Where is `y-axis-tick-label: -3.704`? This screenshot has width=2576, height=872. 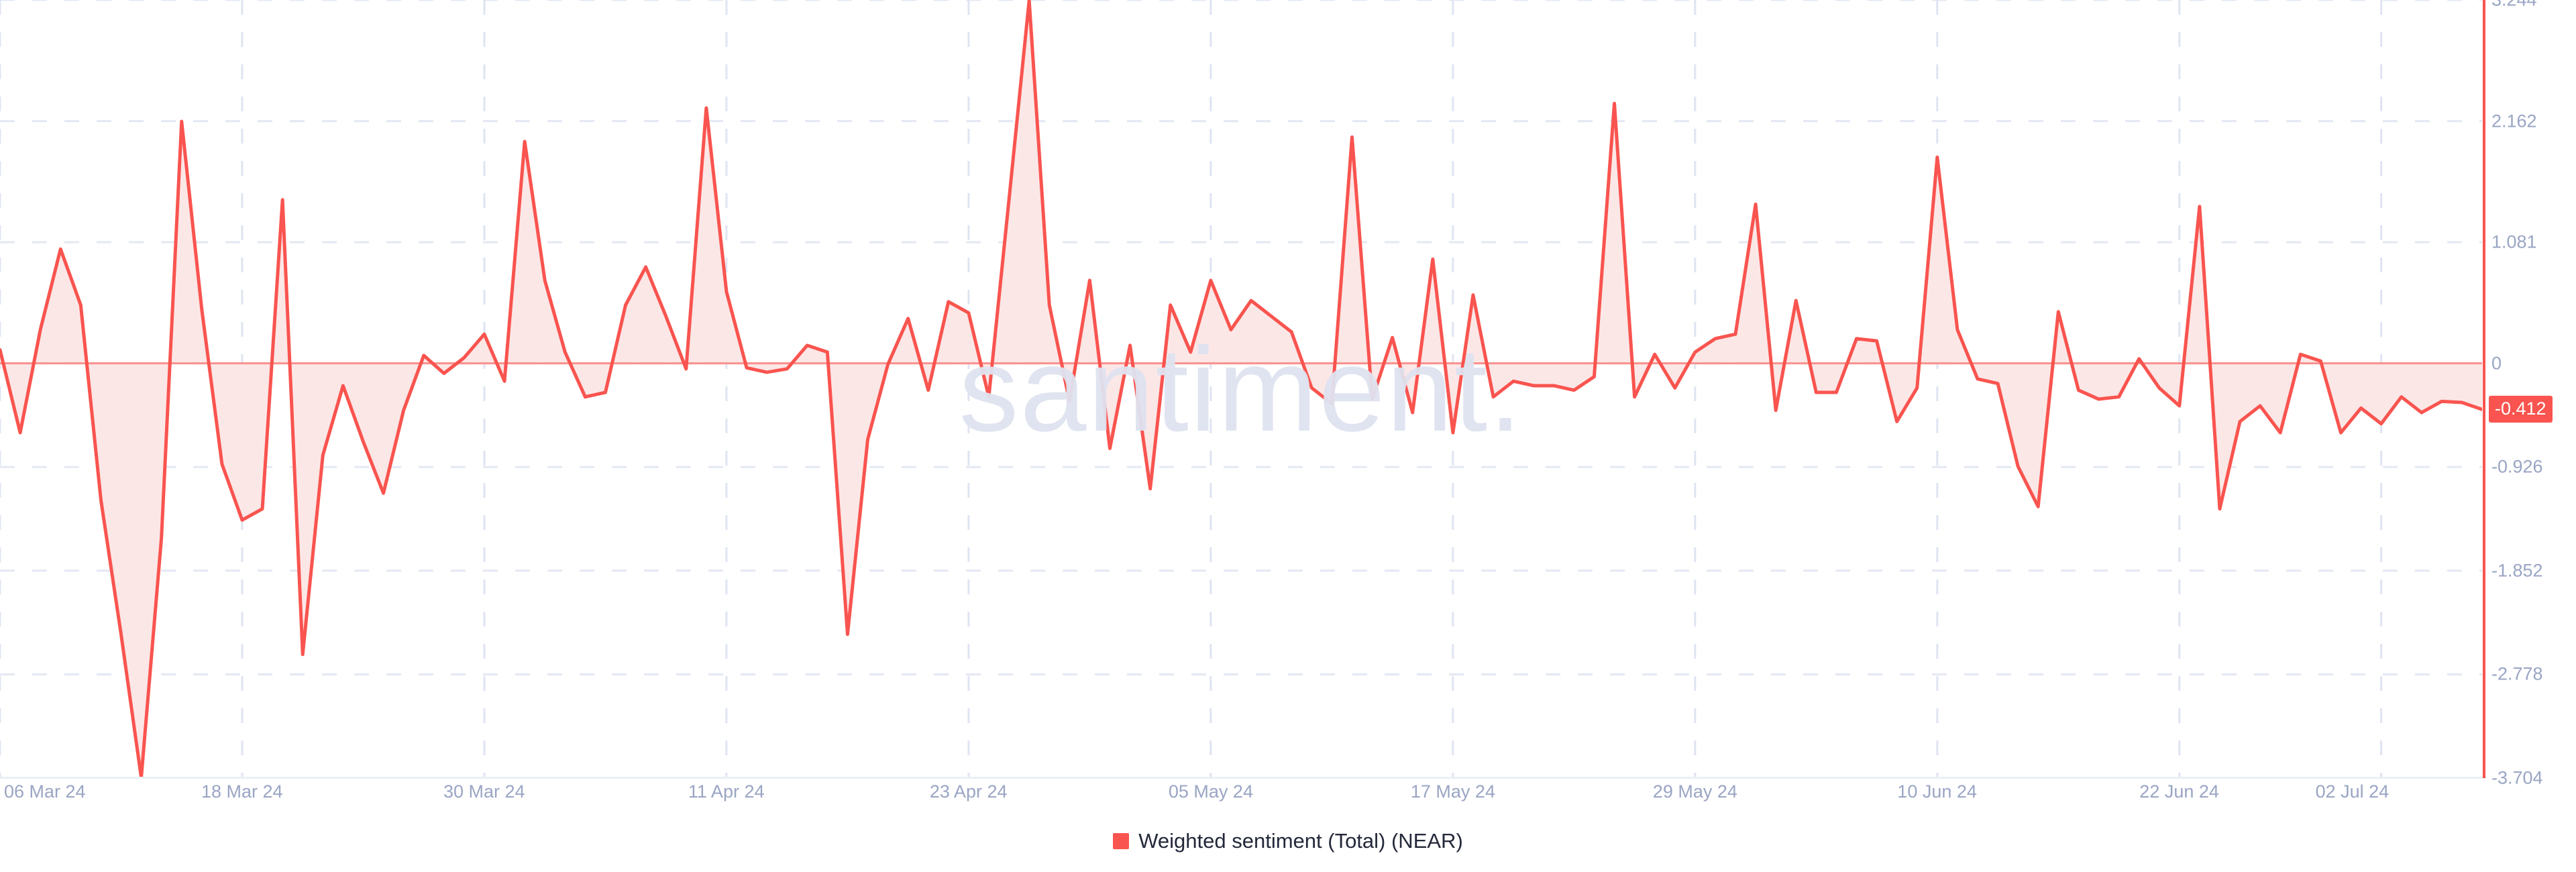 y-axis-tick-label: -3.704 is located at coordinates (2517, 778).